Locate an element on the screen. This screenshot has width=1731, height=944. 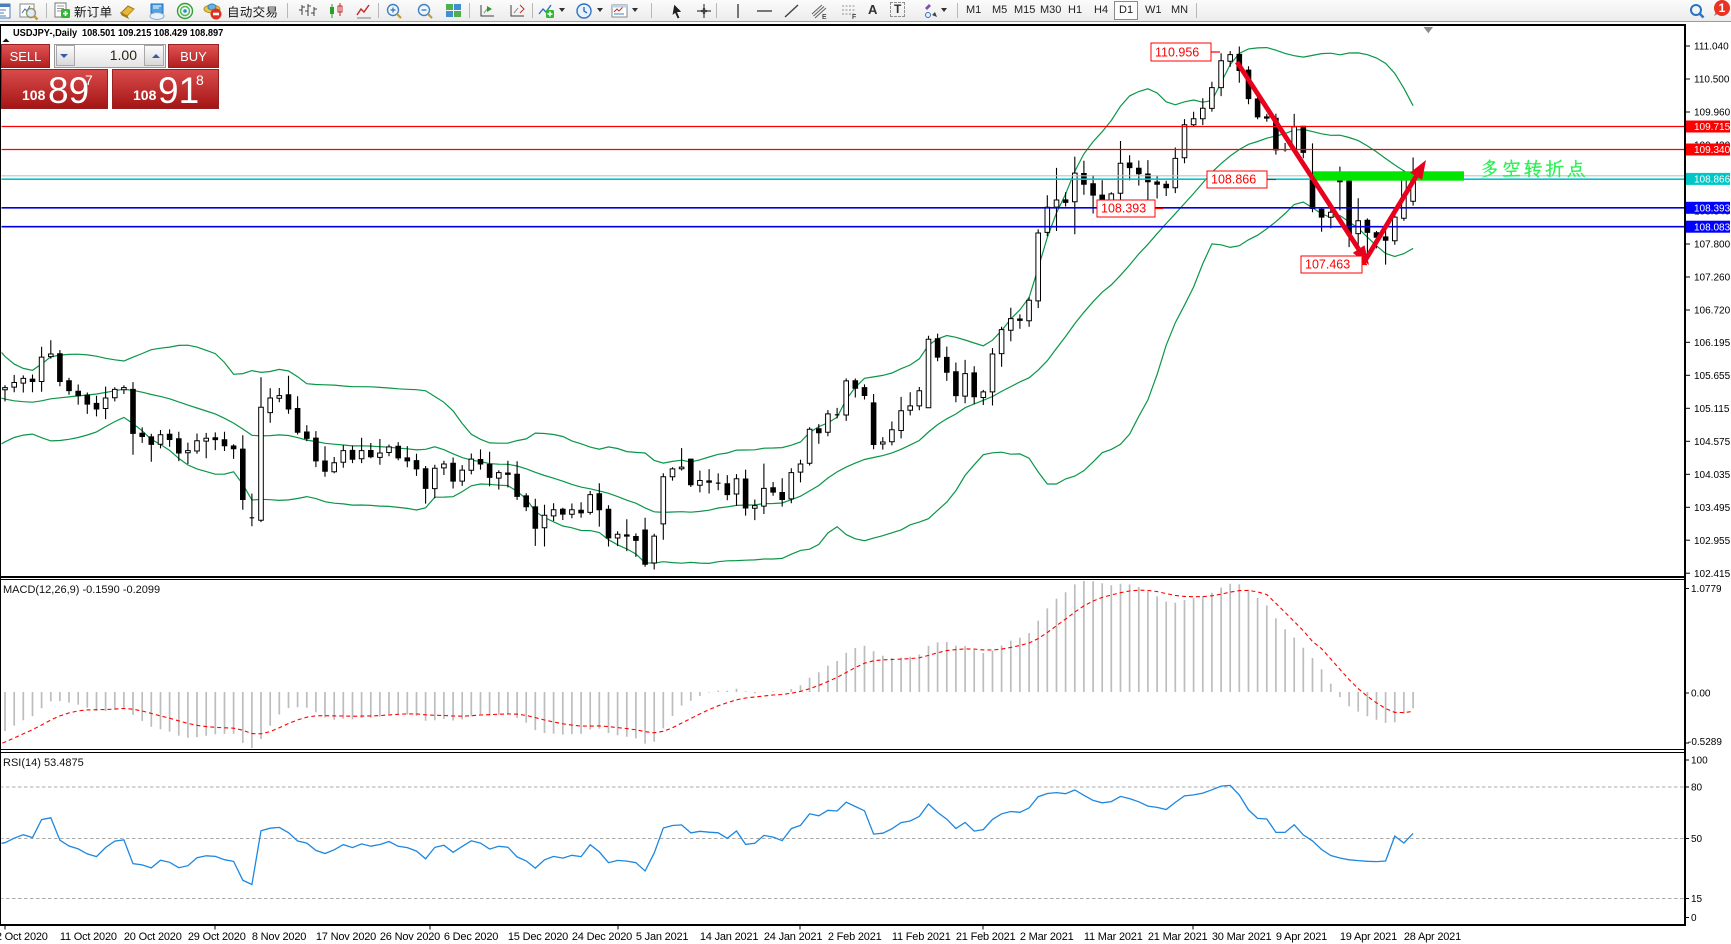
svg-text: 15 is located at coordinates (1697, 899).